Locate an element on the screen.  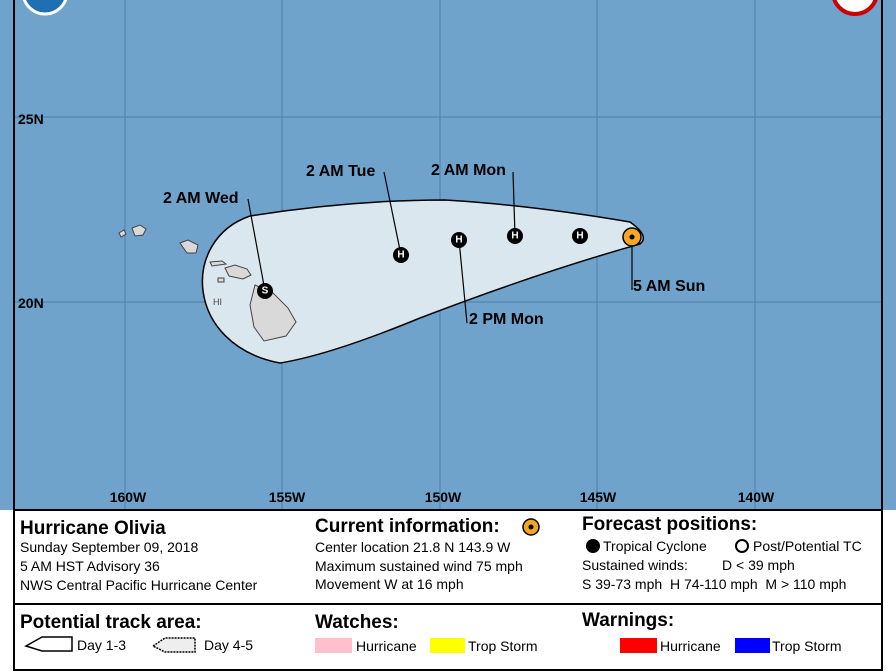
info-text: Post/Potential TC is located at coordinates (807, 546).